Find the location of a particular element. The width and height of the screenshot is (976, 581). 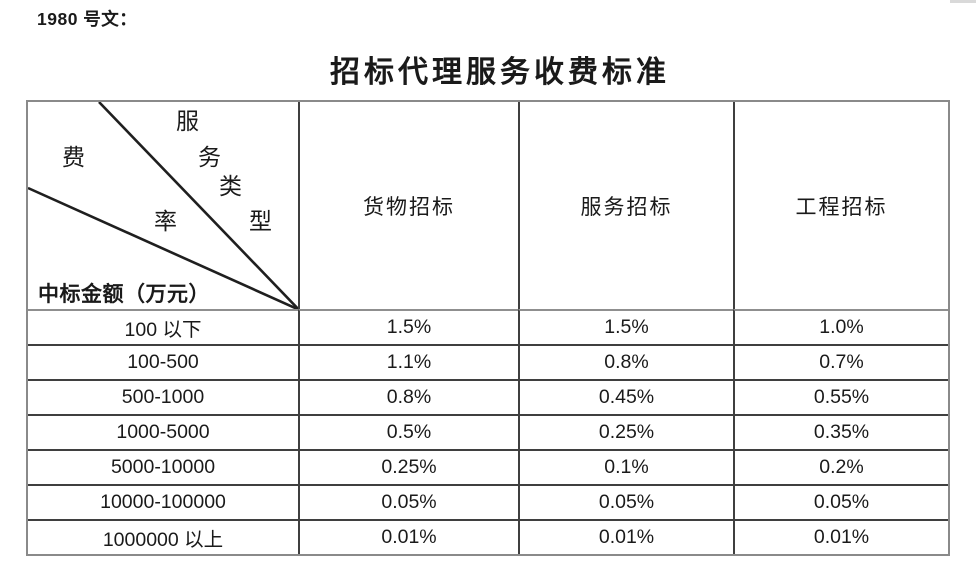

corner-service-type-char: 类 is located at coordinates (230, 186).